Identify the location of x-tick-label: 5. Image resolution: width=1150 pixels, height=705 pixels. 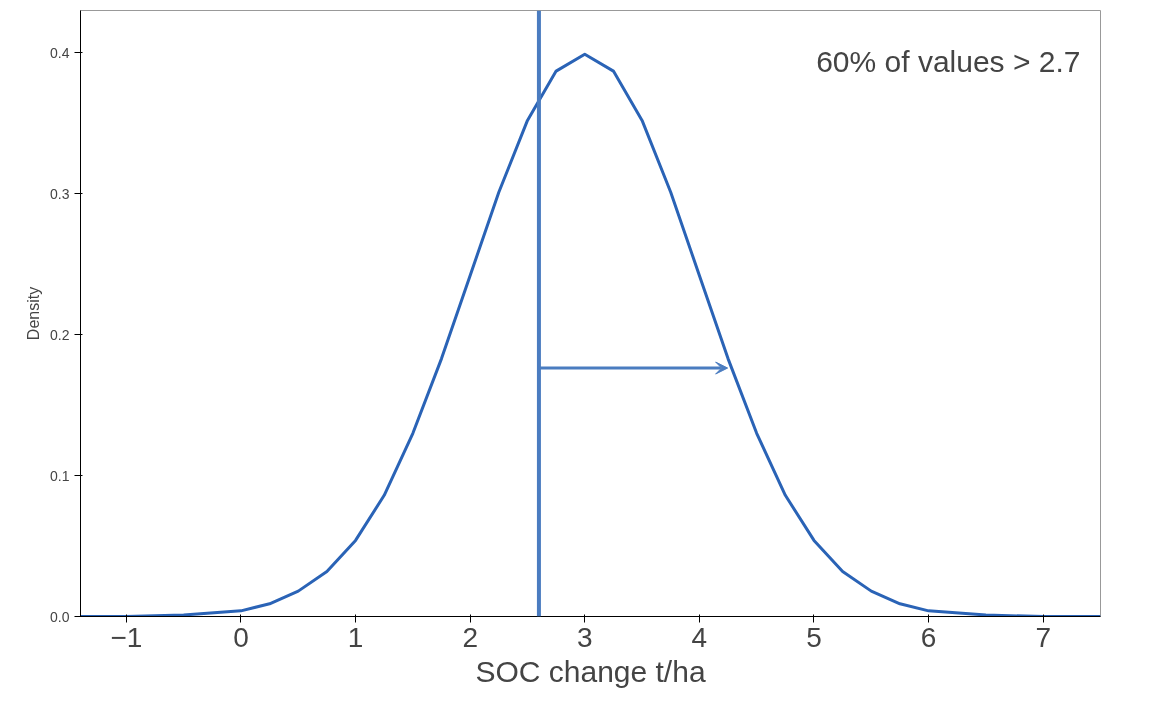
(814, 637).